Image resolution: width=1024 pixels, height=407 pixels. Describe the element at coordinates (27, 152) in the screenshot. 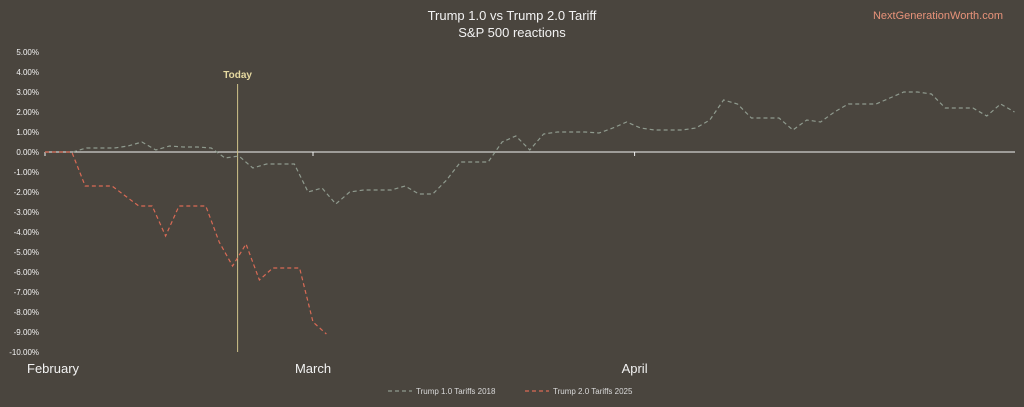

I see `y-tick-label: 0.00%` at that location.